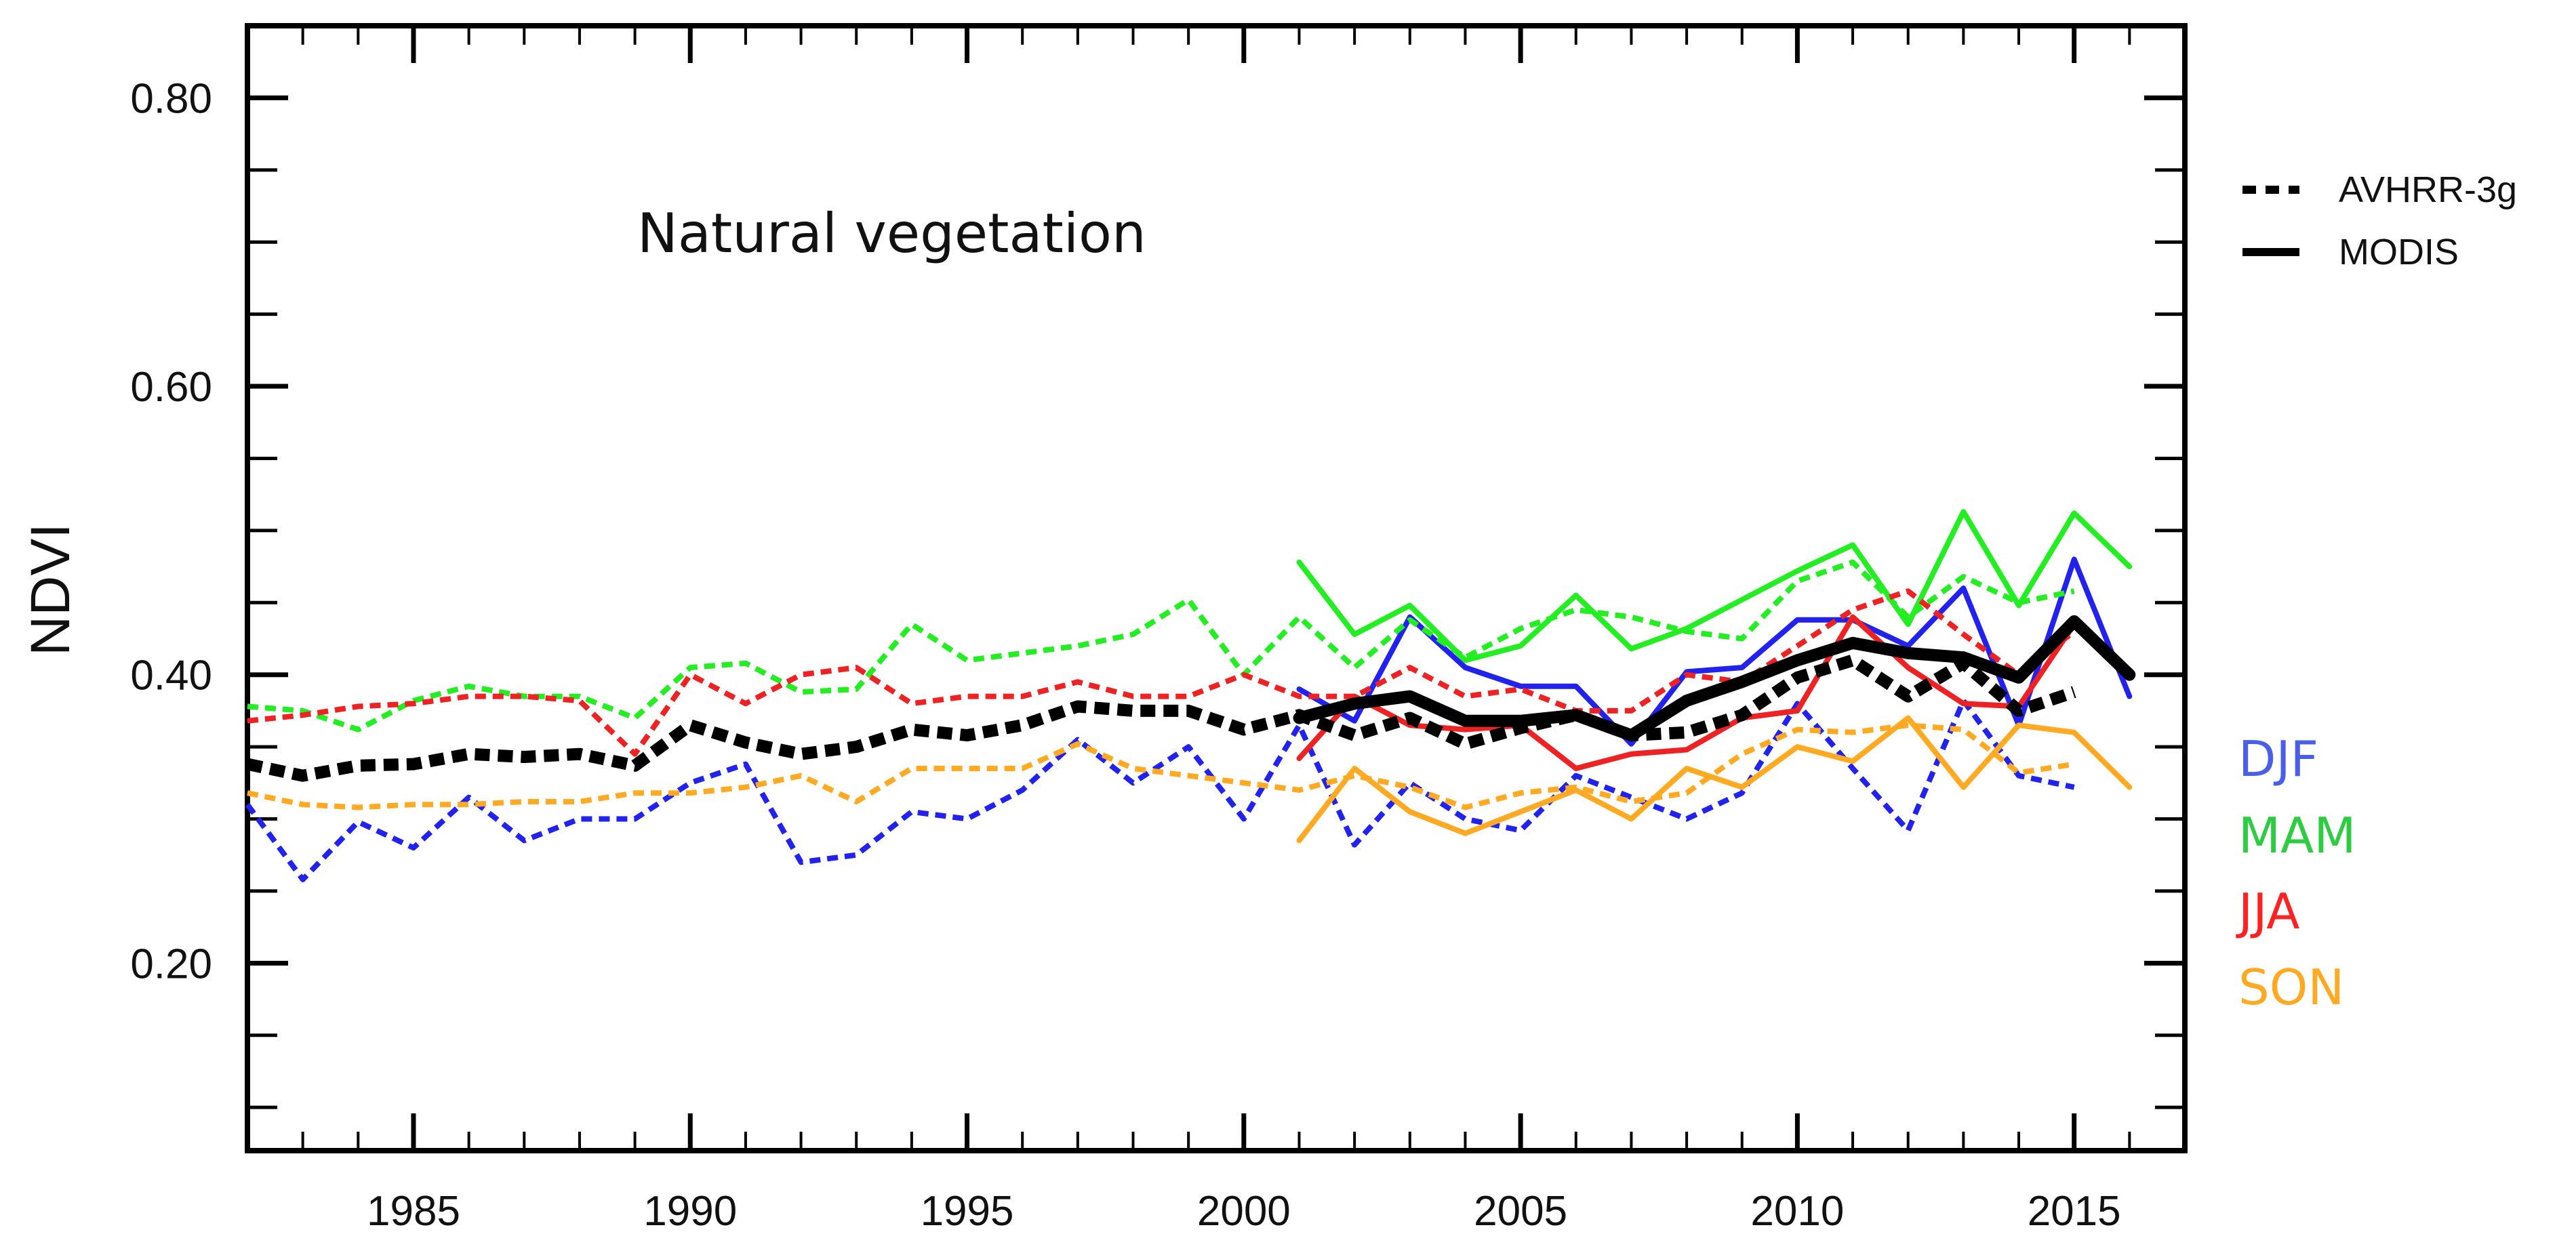  I want to click on legend-djf: DJF, so click(2278, 759).